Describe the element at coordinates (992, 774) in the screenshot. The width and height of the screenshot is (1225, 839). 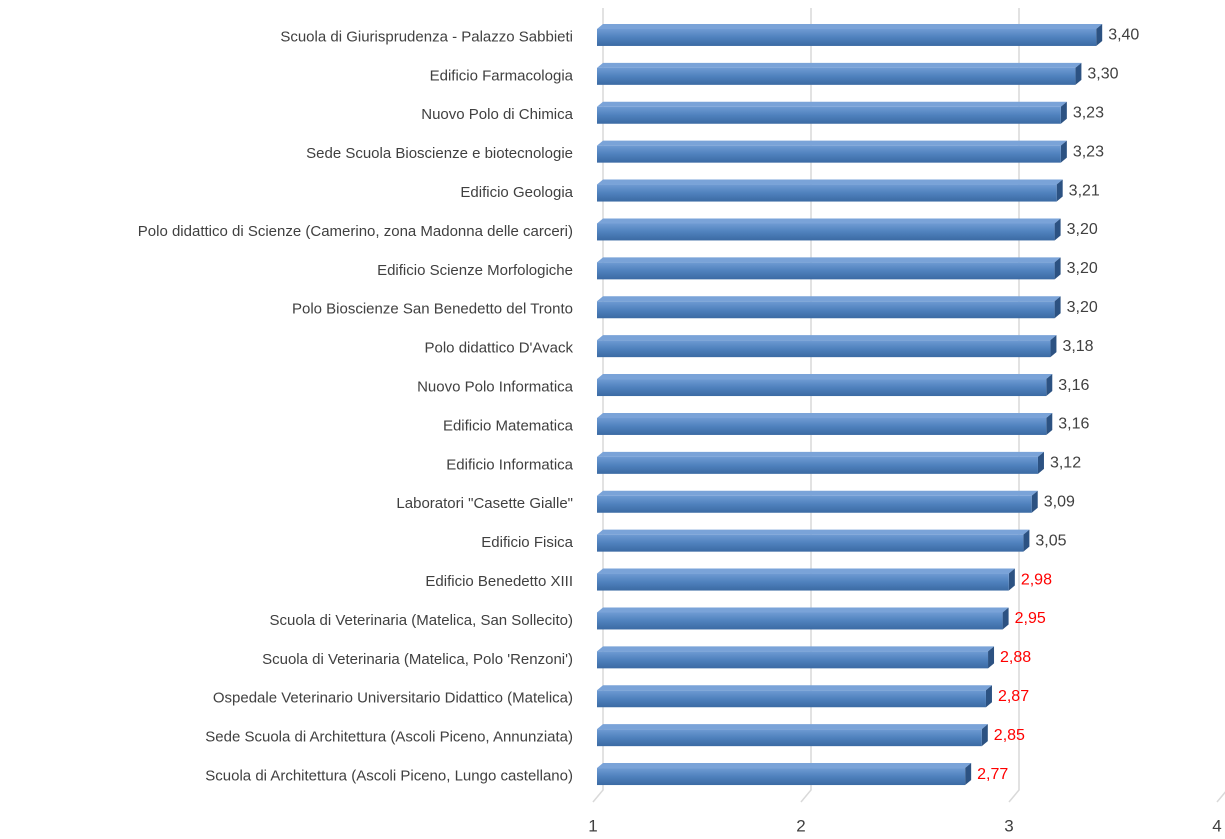
I see `value-label: 2,77` at that location.